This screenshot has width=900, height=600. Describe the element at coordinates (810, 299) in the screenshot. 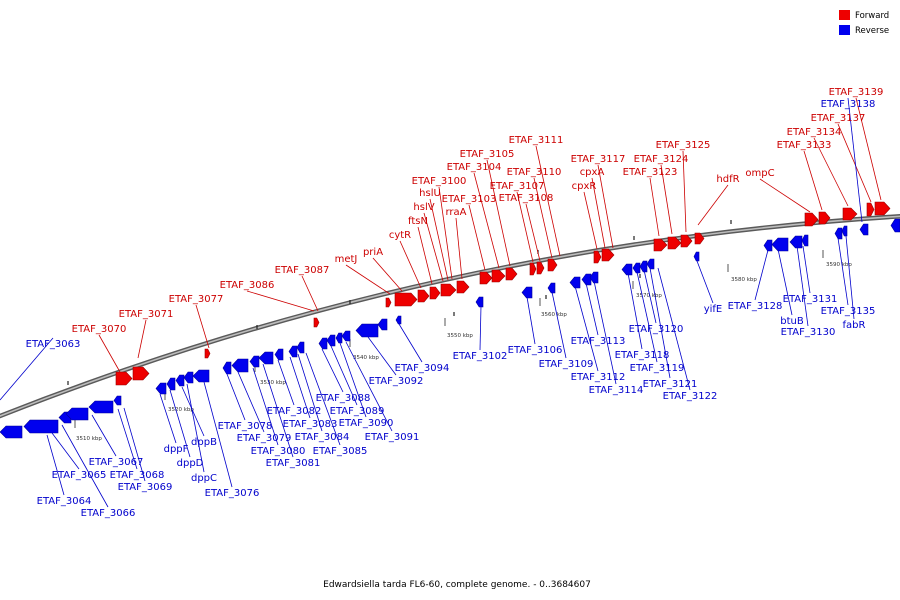

I see `reverse-gene-label: ETAF_3131` at that location.